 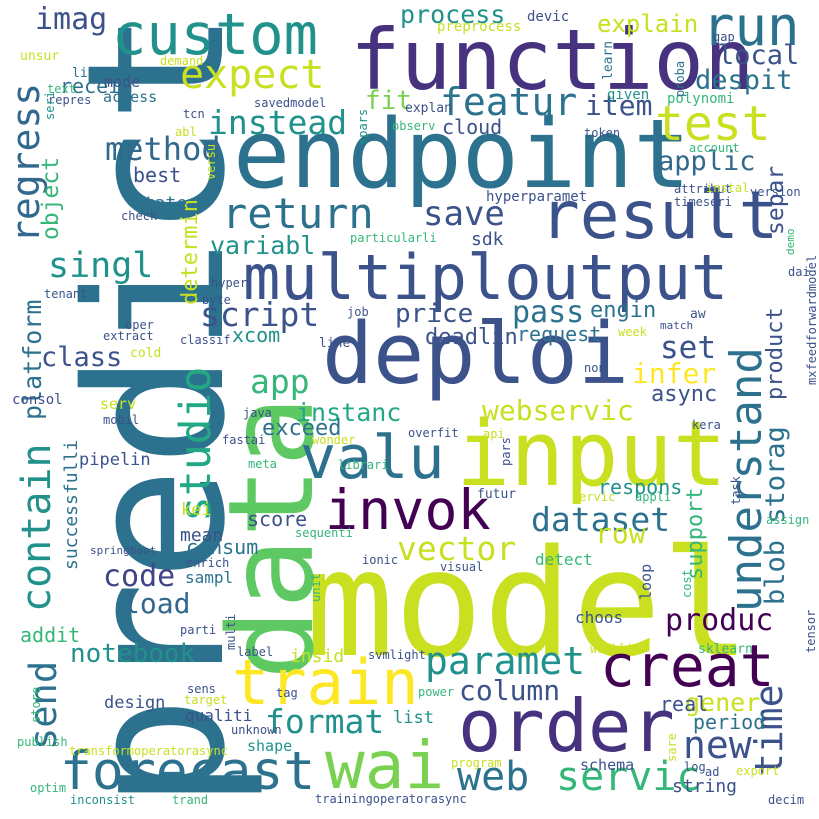 What do you see at coordinates (687, 666) in the screenshot?
I see `cloud-word: creat` at bounding box center [687, 666].